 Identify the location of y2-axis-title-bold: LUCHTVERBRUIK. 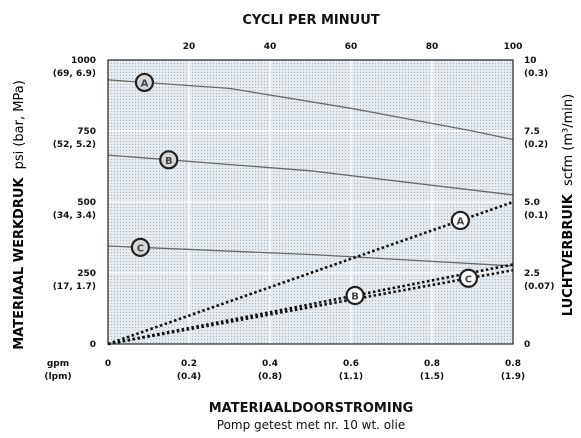
(568, 254).